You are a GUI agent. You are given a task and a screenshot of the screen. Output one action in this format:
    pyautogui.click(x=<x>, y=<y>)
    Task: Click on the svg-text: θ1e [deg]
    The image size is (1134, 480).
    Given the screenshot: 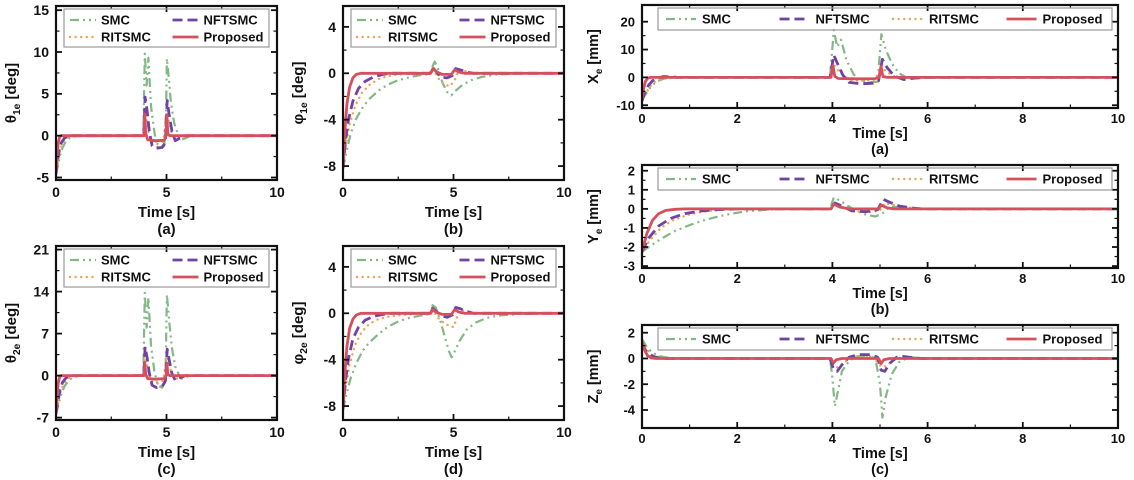 What is the action you would take?
    pyautogui.click(x=13, y=93)
    